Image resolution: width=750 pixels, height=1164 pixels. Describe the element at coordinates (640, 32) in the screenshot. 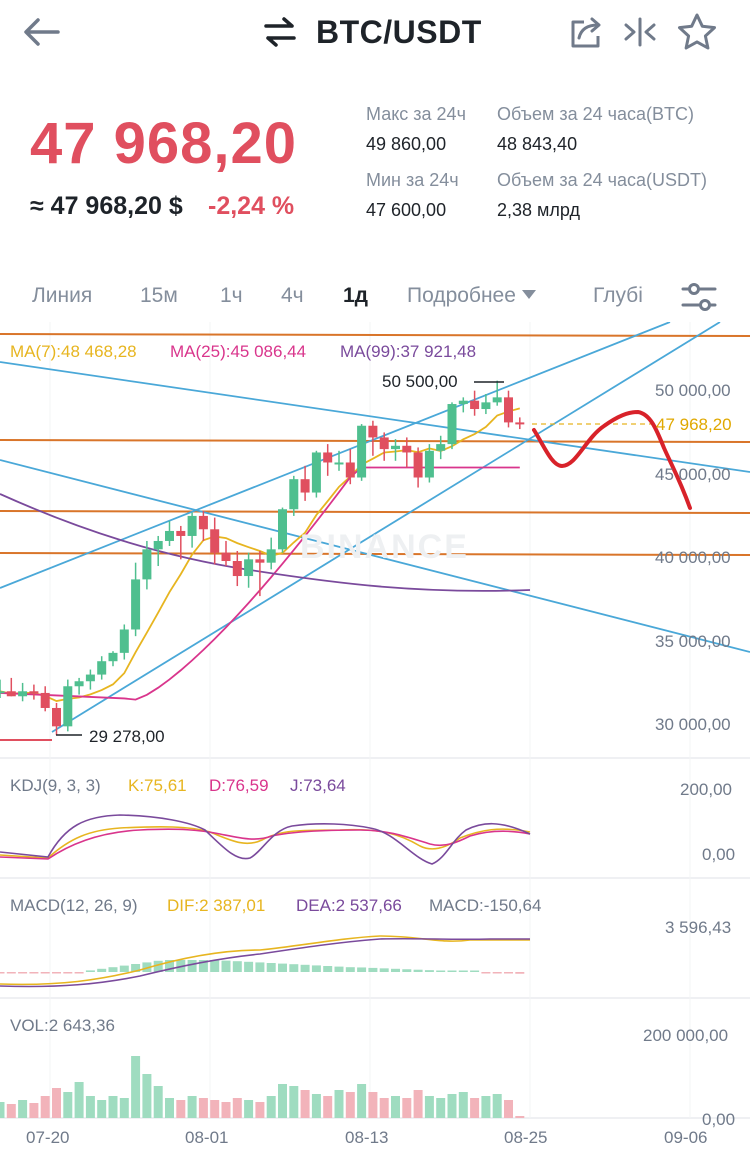

I see `compare-button` at that location.